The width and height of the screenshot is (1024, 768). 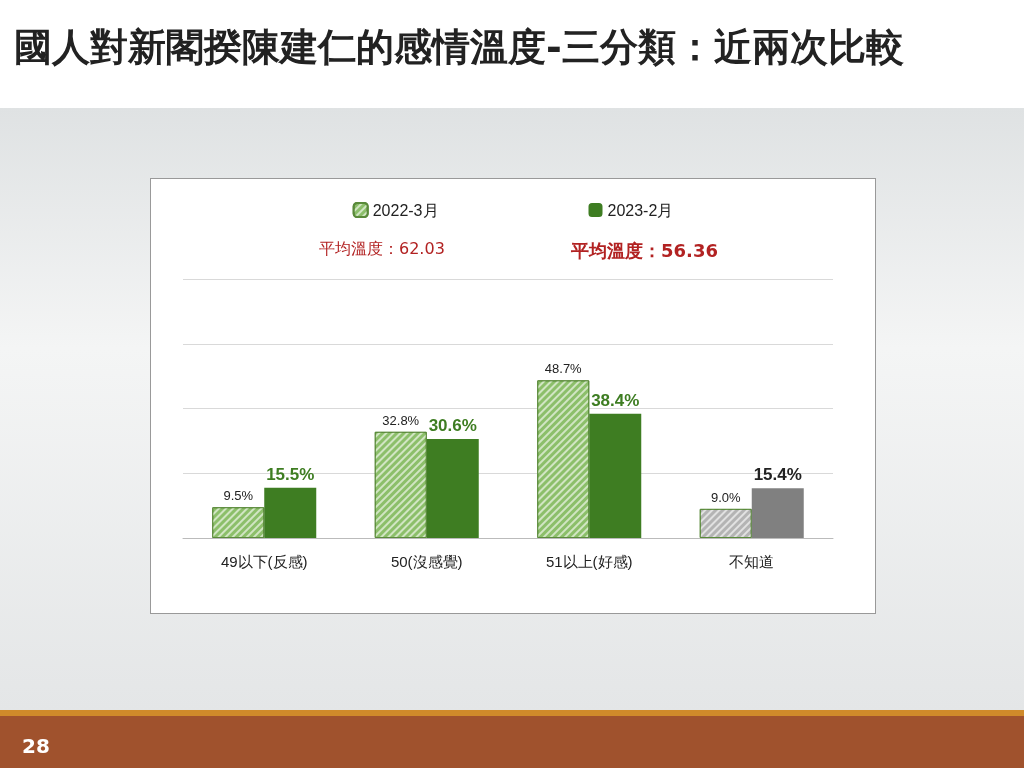 What do you see at coordinates (36, 746) in the screenshot?
I see `text: 28` at bounding box center [36, 746].